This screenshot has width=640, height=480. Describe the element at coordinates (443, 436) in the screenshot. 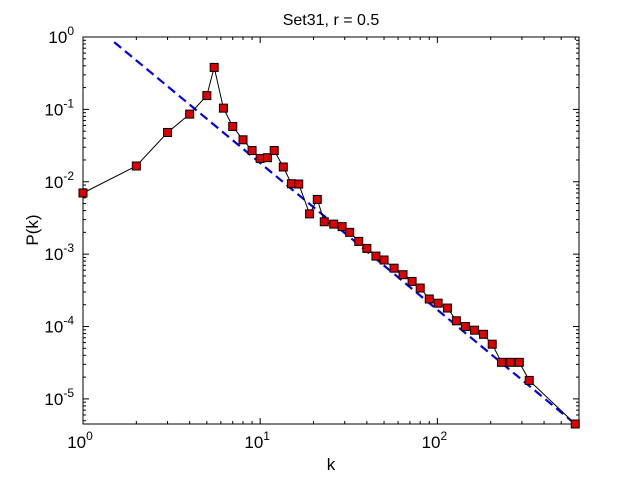

I see `x-tick-label-exponent: 2` at that location.